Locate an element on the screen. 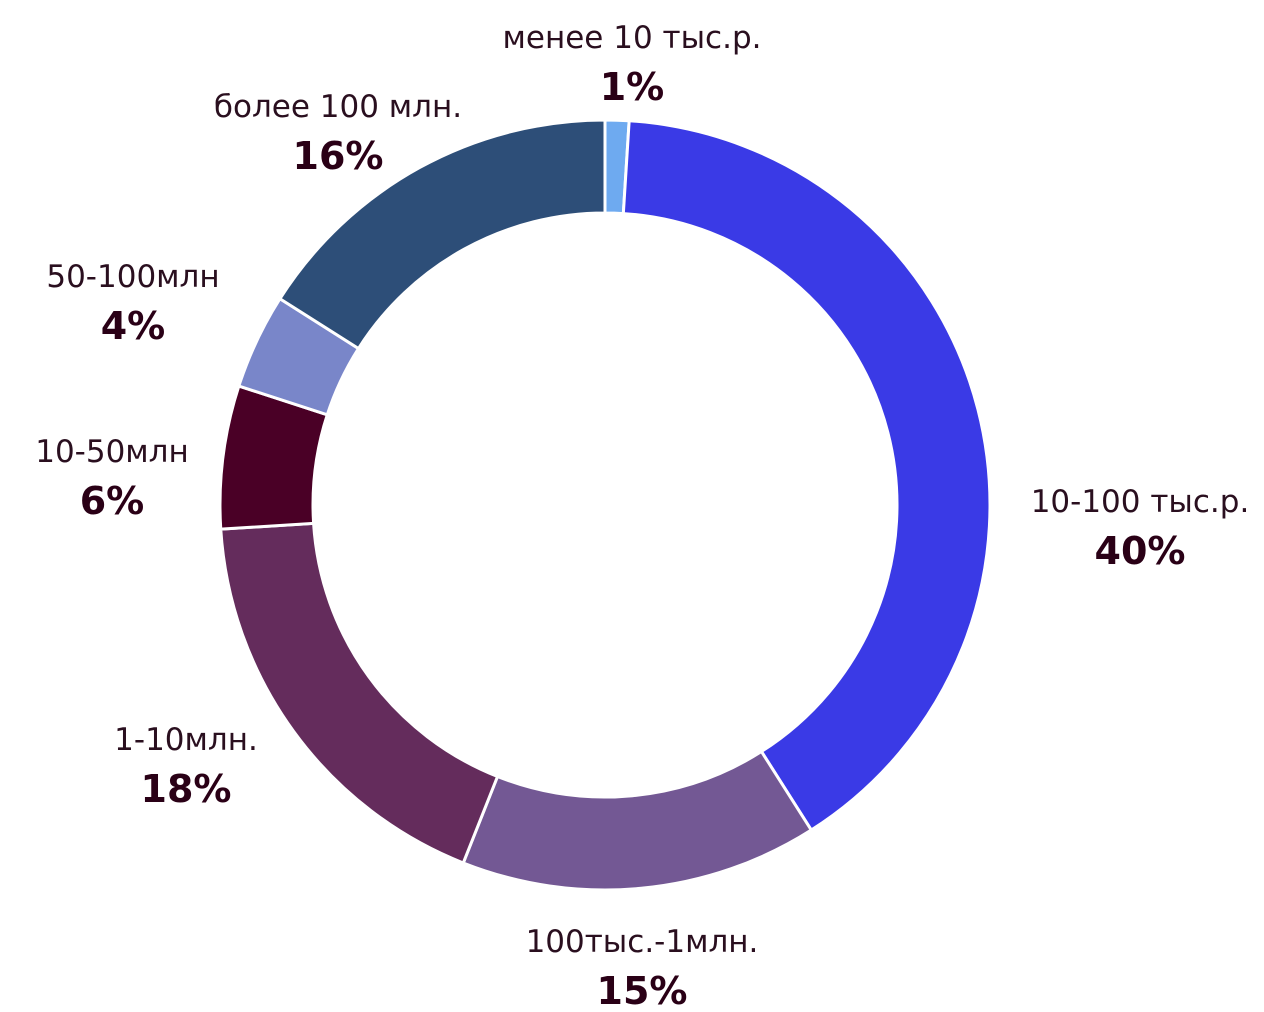  slice-value-label-0: 1% is located at coordinates (632, 87).